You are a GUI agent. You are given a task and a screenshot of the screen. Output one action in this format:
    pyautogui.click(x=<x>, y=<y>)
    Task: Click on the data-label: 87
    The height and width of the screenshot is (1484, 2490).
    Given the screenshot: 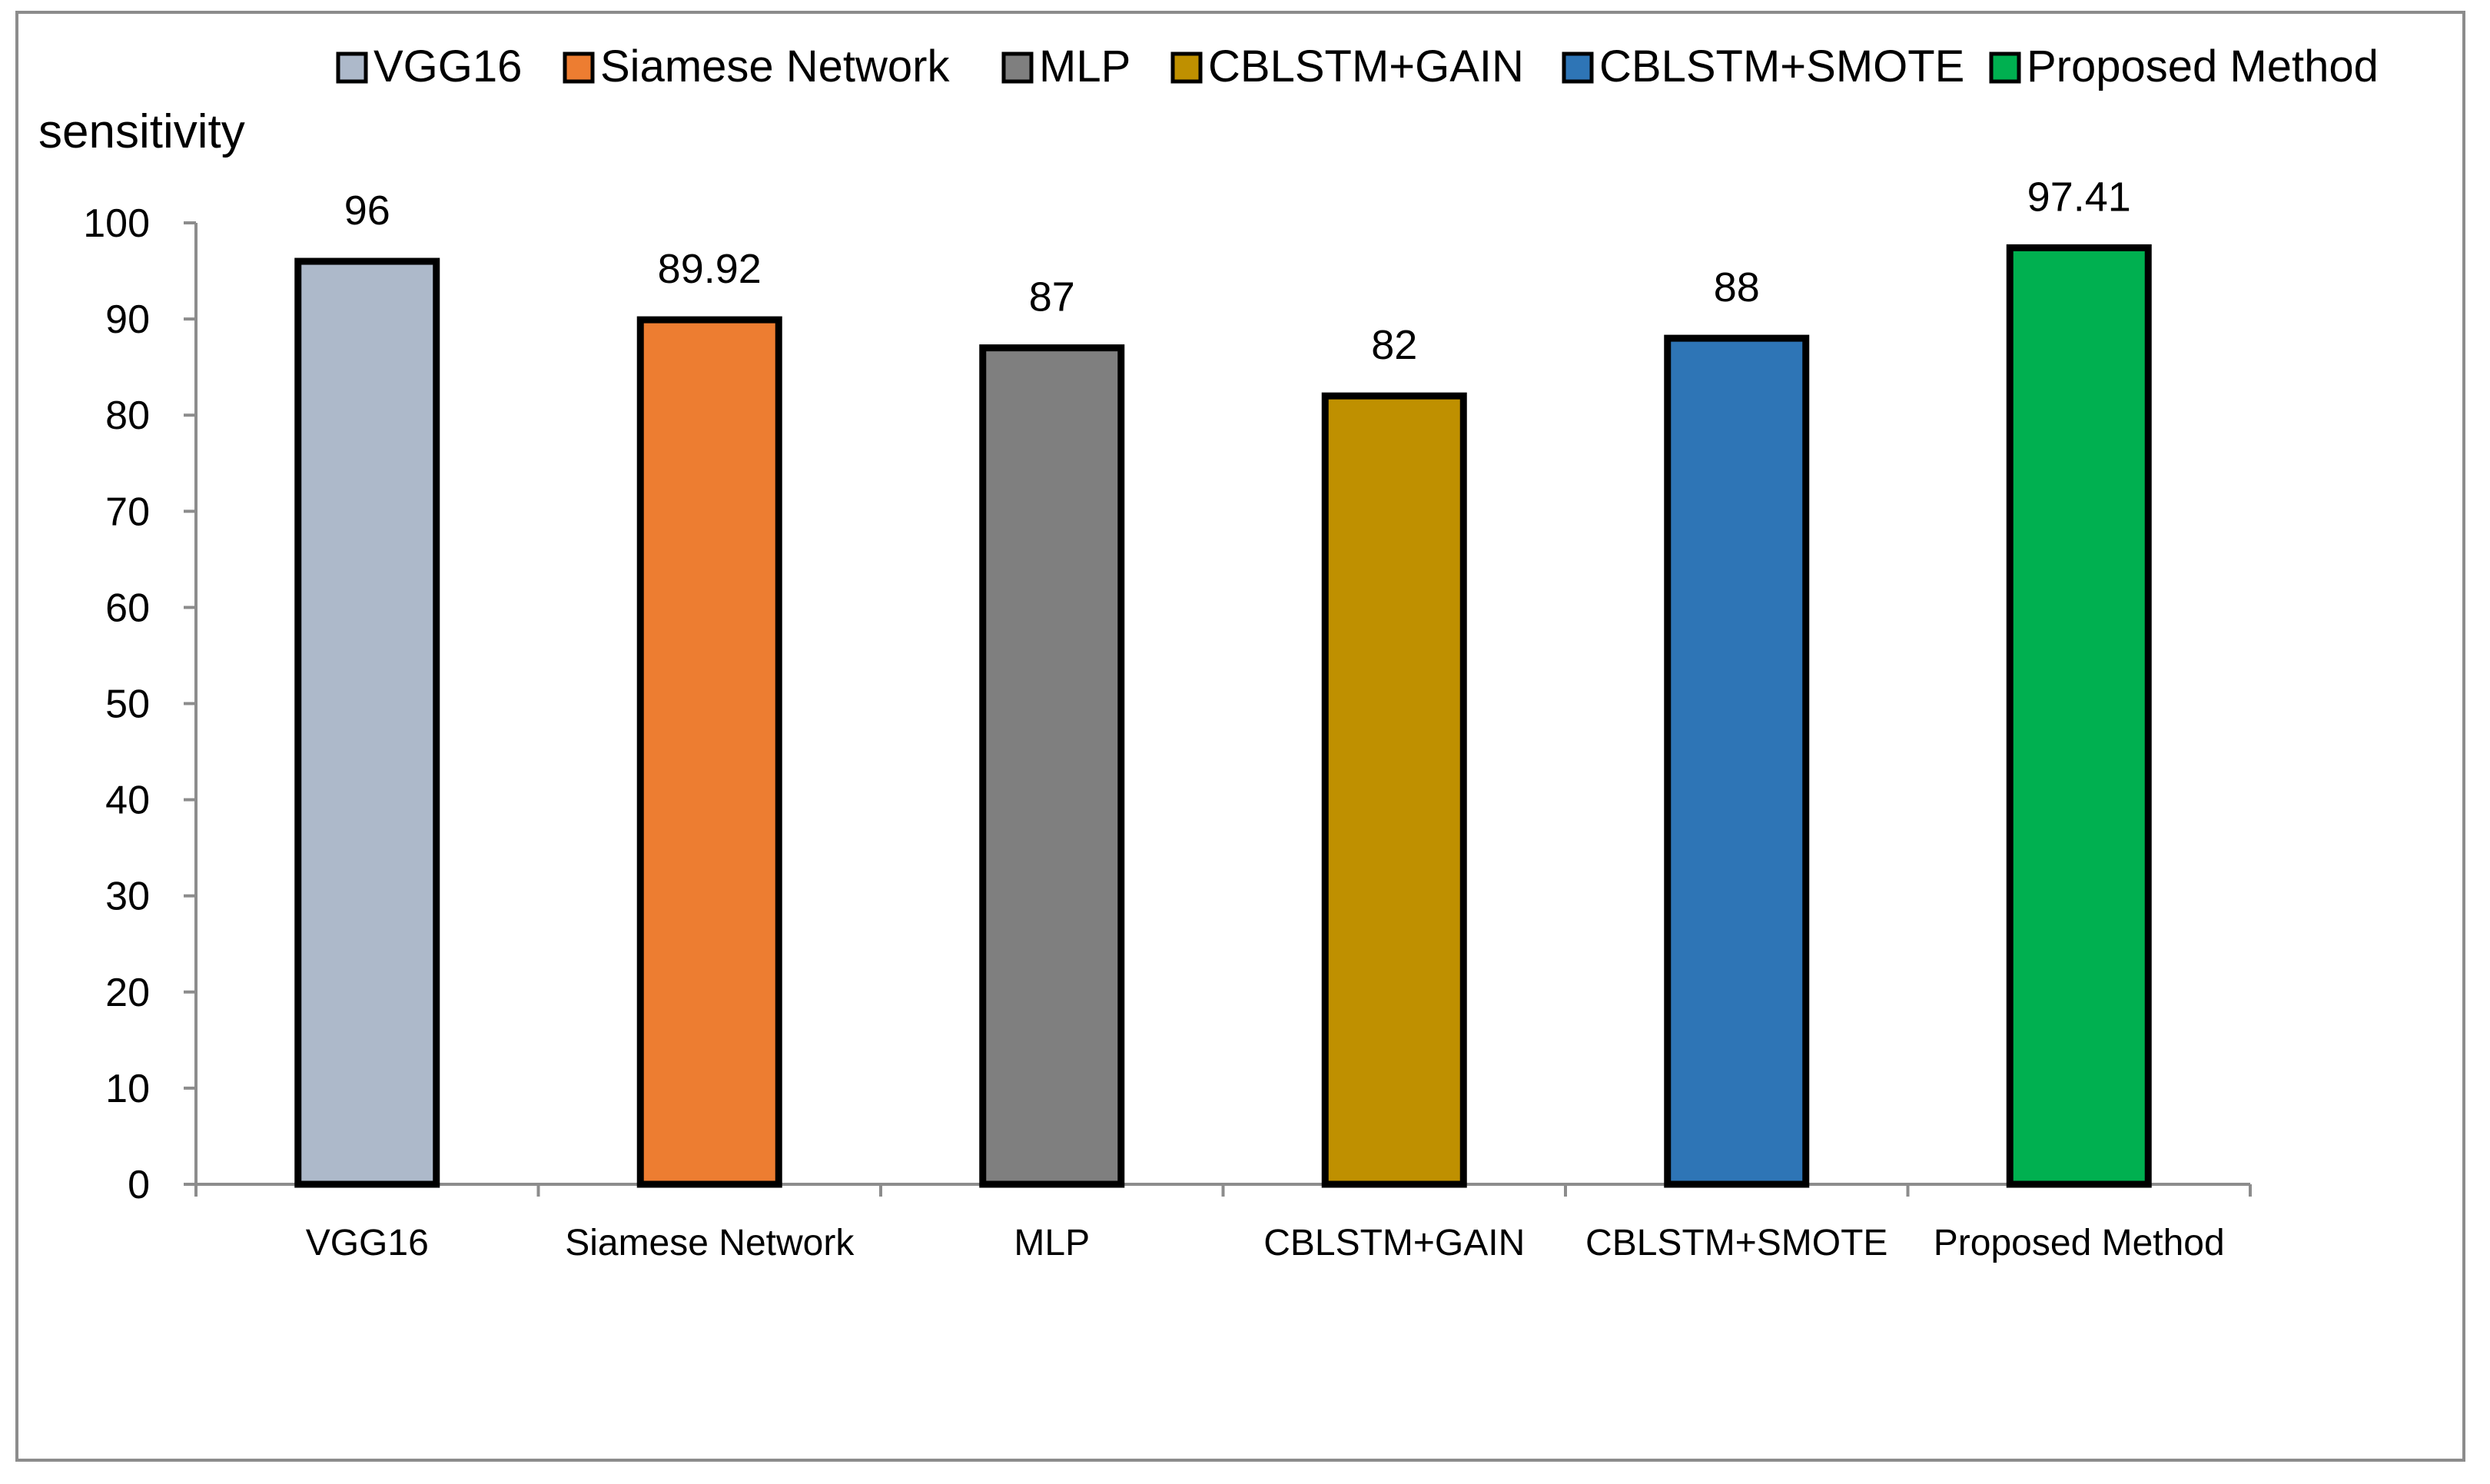 What is the action you would take?
    pyautogui.click(x=1052, y=297)
    